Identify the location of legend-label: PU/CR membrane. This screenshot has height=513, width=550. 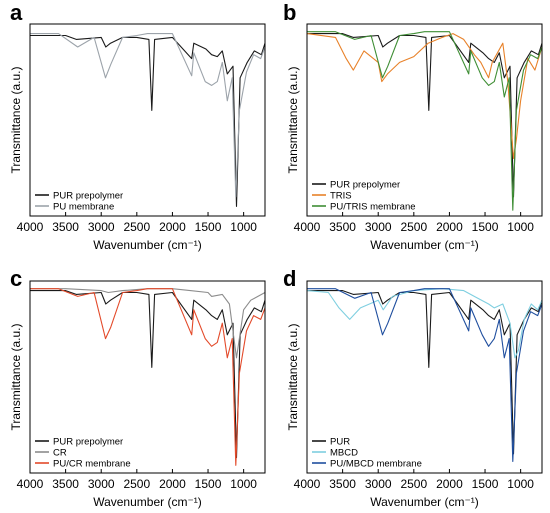
(92, 464).